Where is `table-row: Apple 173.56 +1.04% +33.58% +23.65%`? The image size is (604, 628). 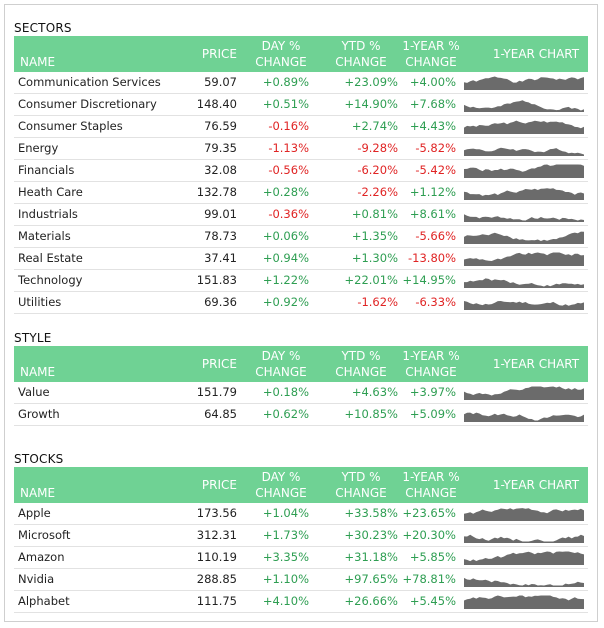 table-row: Apple 173.56 +1.04% +33.58% +23.65% is located at coordinates (301, 514).